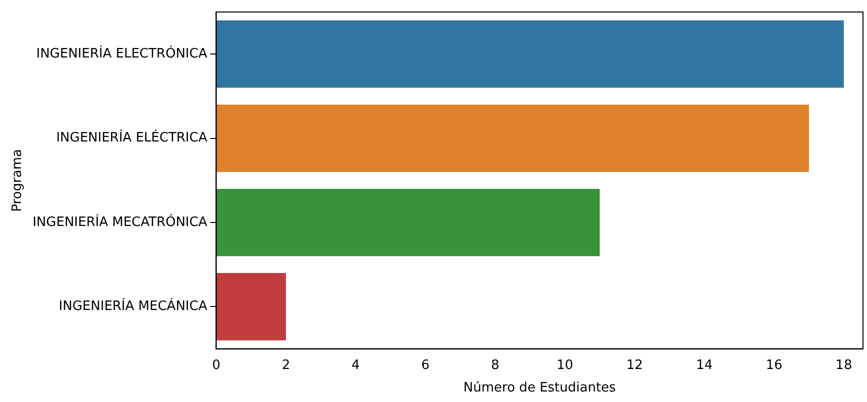 This screenshot has width=867, height=402. I want to click on x-tick-label: 10, so click(565, 365).